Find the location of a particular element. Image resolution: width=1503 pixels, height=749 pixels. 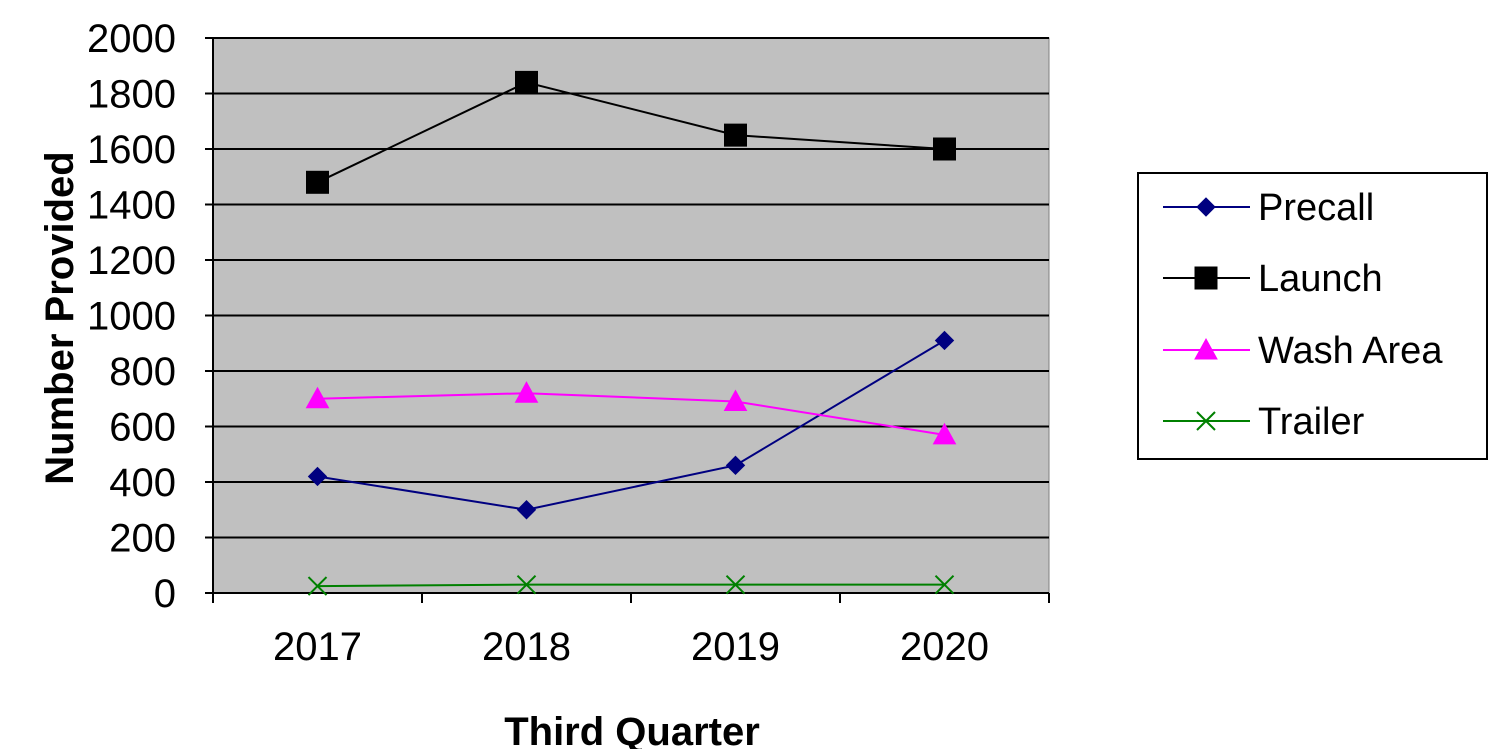

y-tick-label: 600 is located at coordinates (142, 428).